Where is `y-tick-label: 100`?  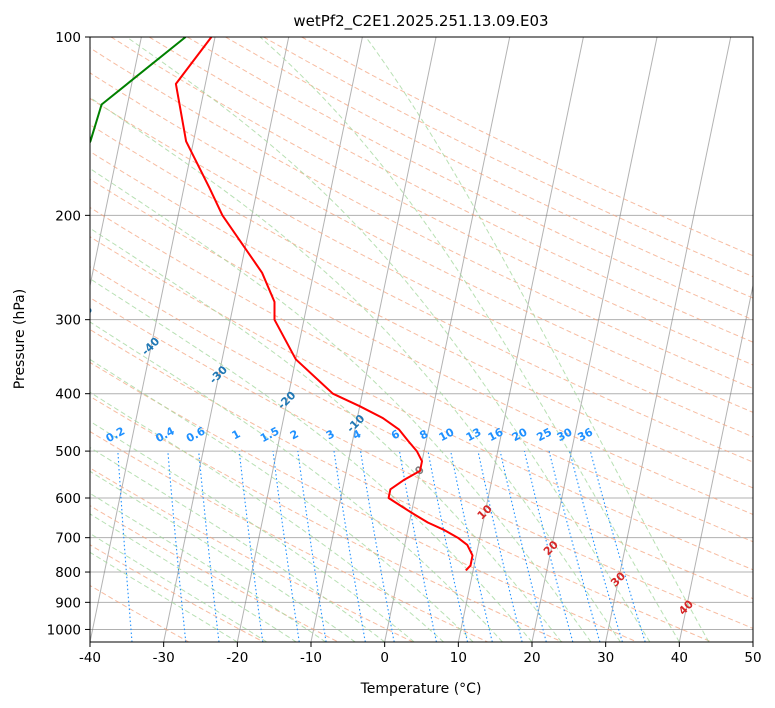
y-tick-label: 100 is located at coordinates (68, 38).